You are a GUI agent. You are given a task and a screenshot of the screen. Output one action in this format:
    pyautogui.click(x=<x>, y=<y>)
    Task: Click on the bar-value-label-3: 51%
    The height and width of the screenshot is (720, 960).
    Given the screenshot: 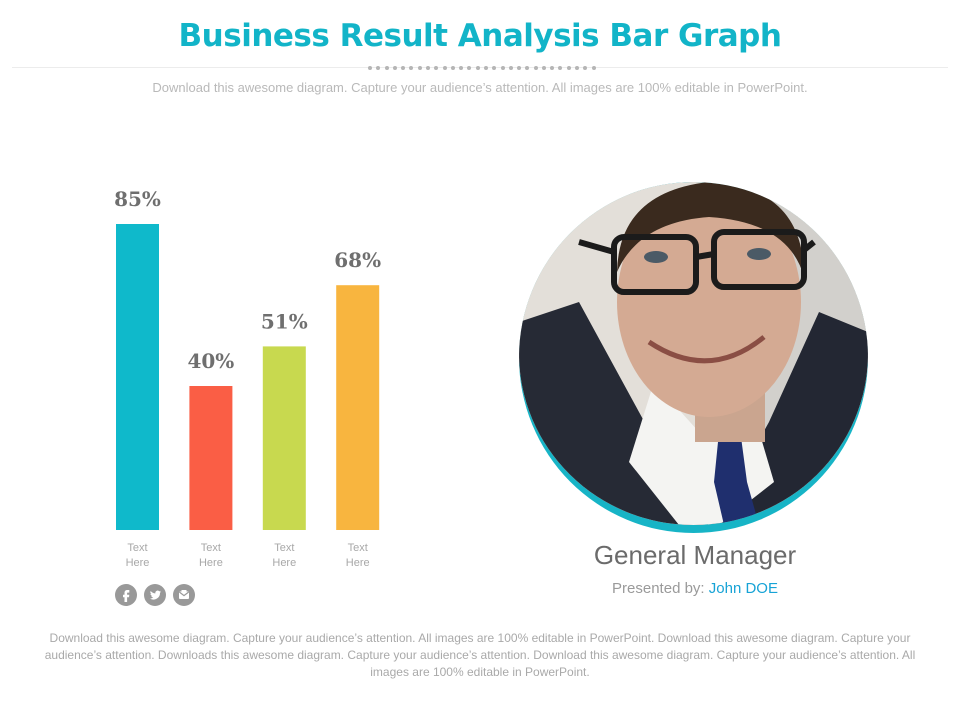 What is the action you would take?
    pyautogui.click(x=284, y=321)
    